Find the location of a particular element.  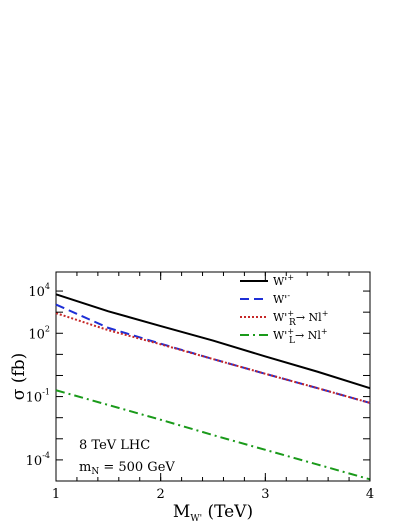

x-tick-label: 1 is located at coordinates (56, 494).